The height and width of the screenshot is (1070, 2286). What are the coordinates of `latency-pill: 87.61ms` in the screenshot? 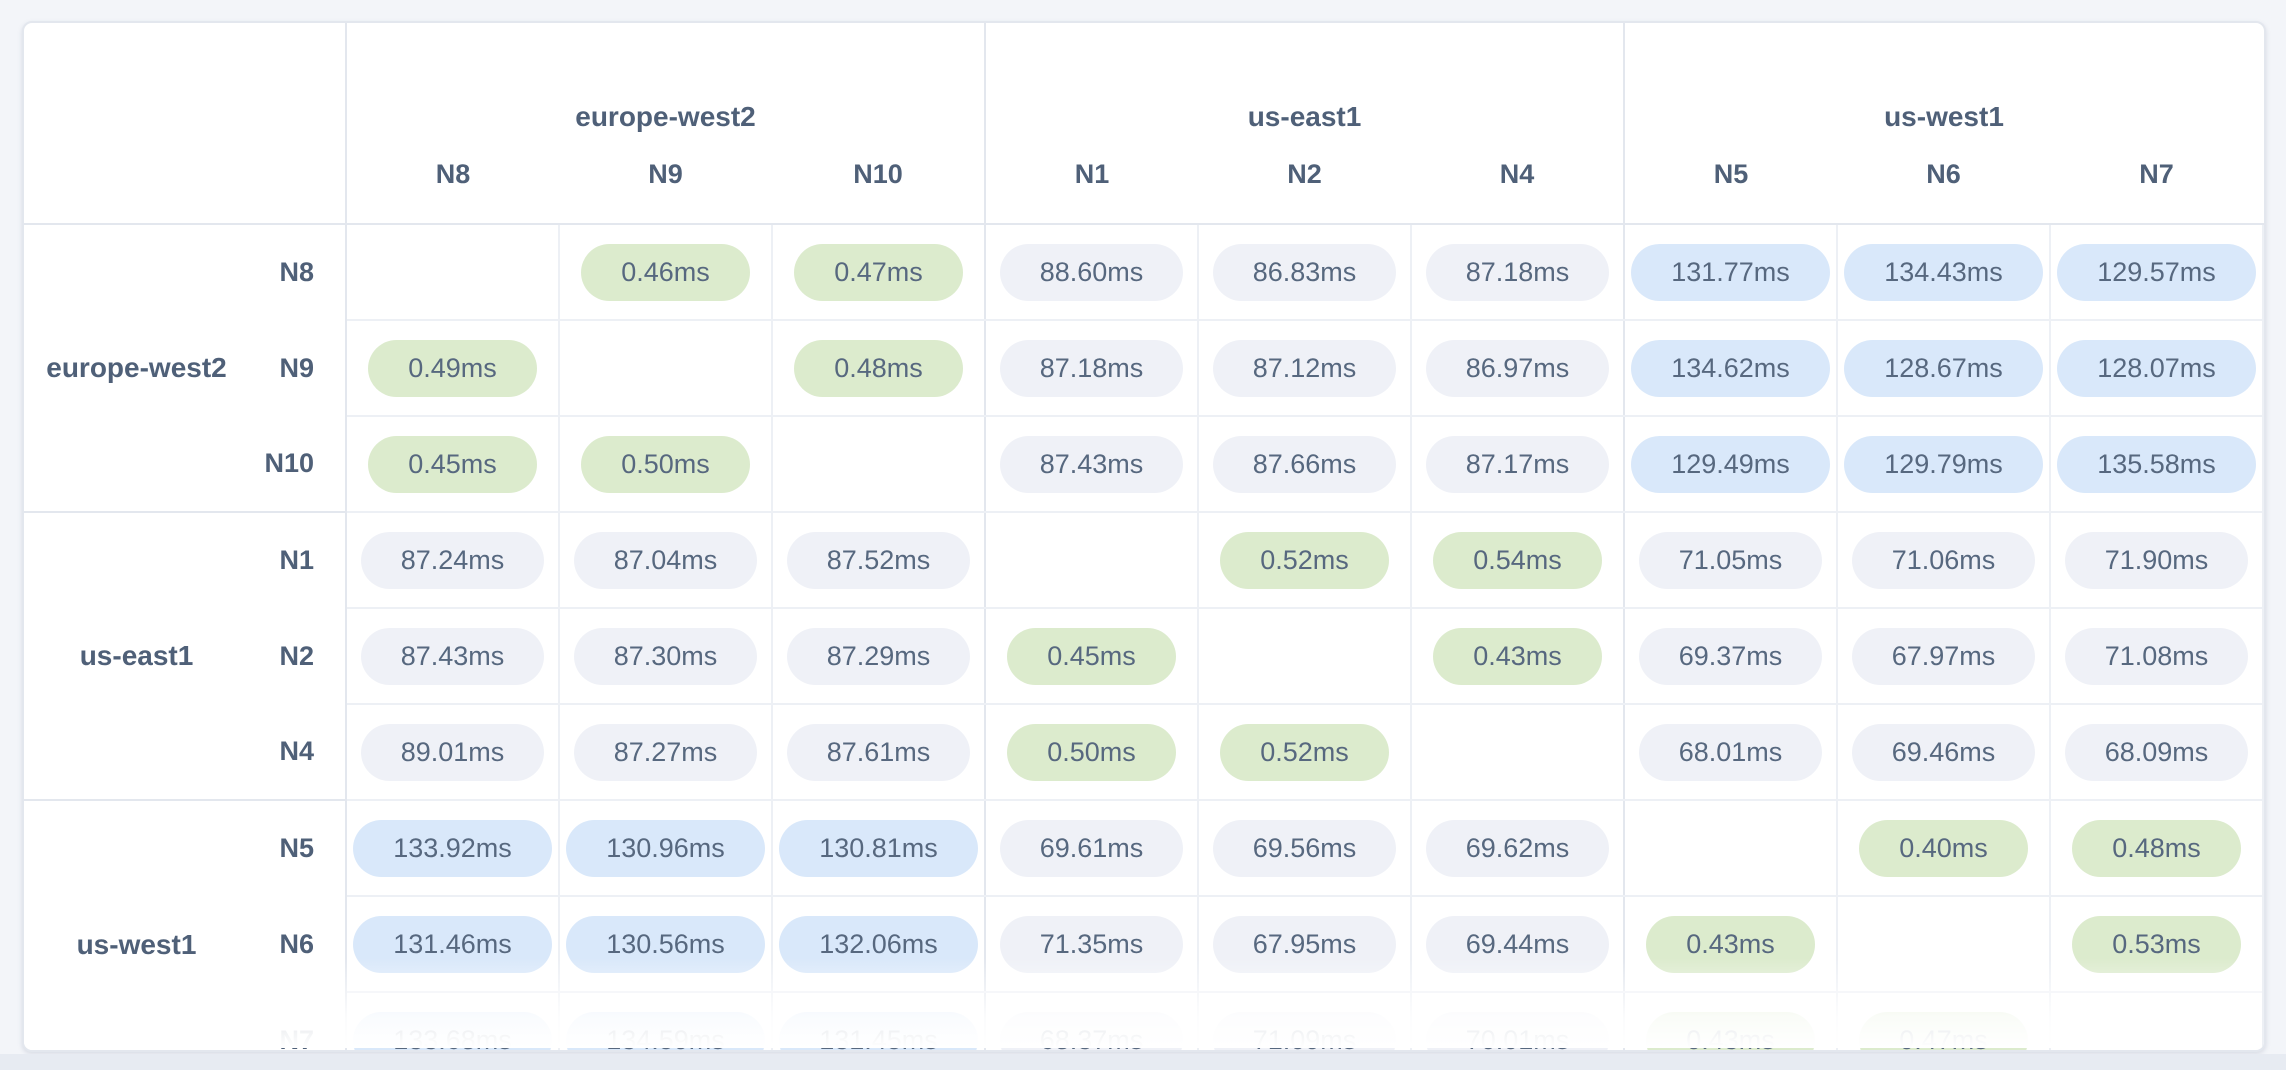 It's located at (878, 752).